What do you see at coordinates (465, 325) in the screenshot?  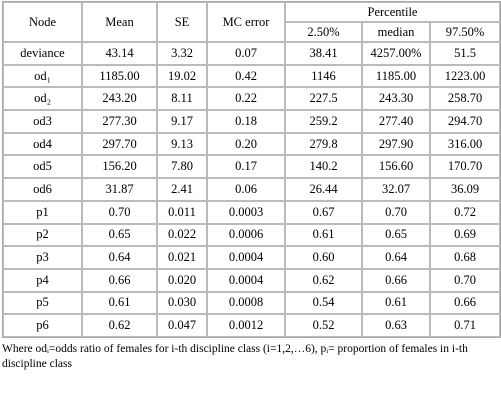 I see `table-cell: 0.71` at bounding box center [465, 325].